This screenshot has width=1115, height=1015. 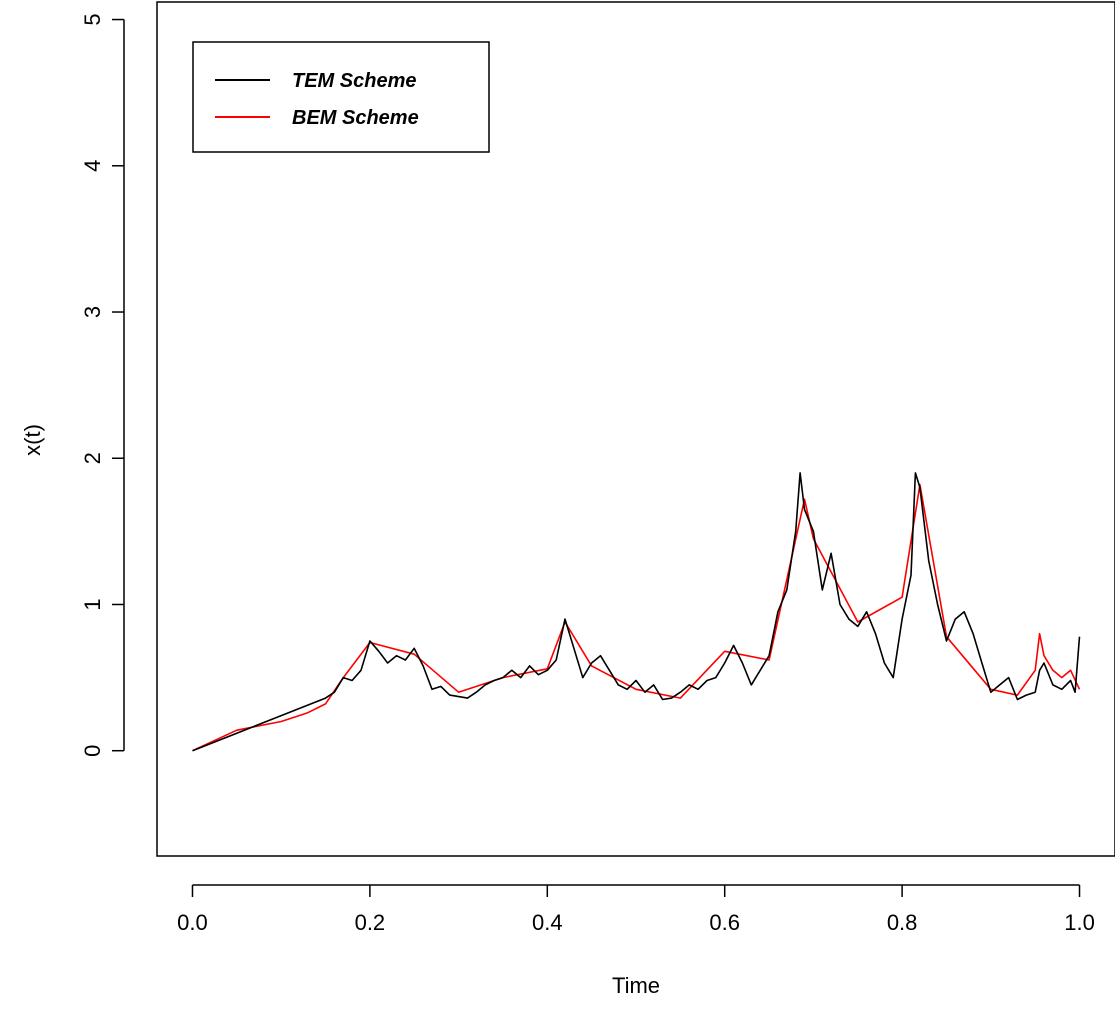 I want to click on y-tick-label: 3, so click(x=92, y=312).